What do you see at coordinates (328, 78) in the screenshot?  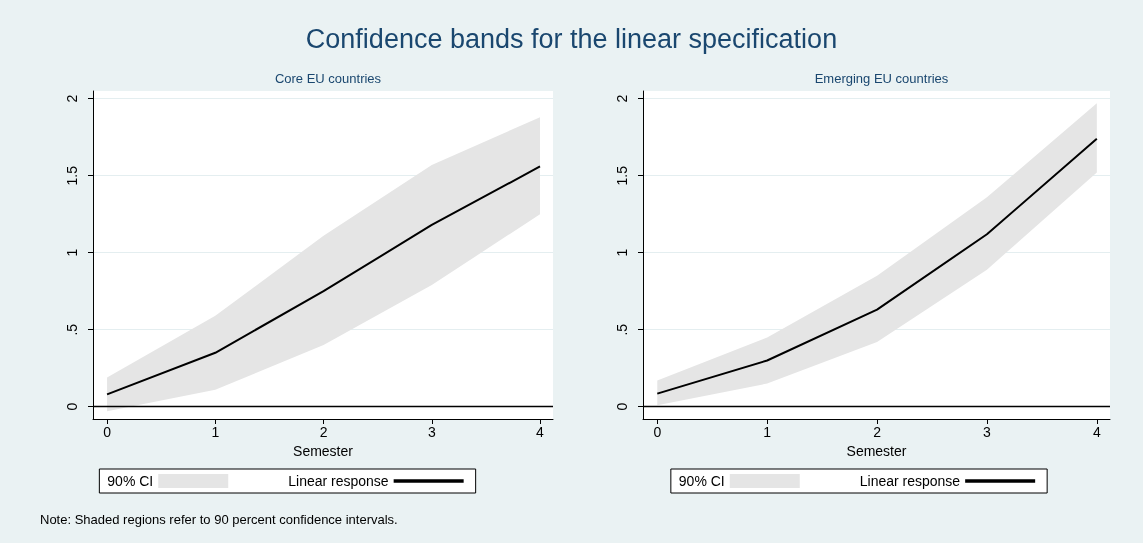 I see `chart-subtitle: Core EU countries` at bounding box center [328, 78].